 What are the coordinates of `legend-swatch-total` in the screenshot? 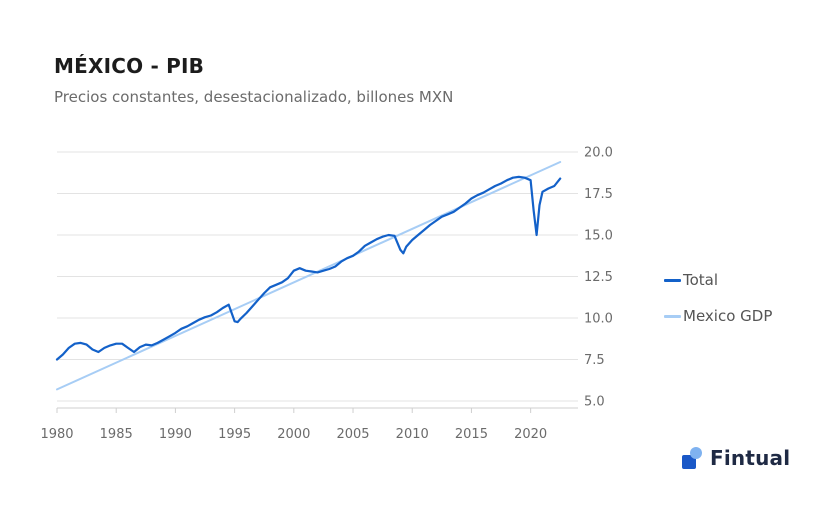 It's located at (672, 280).